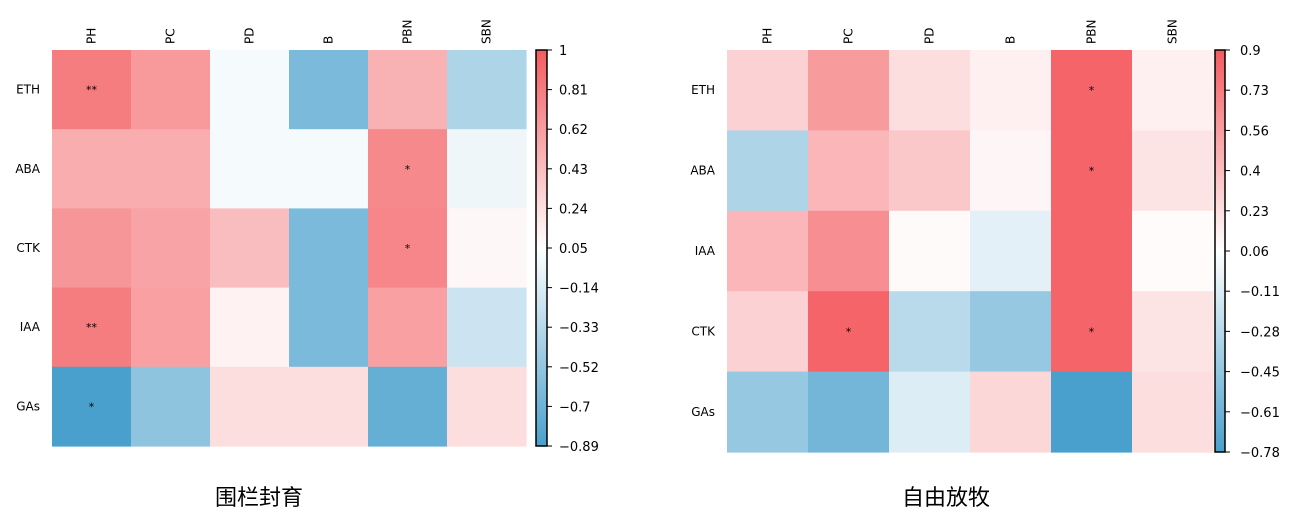  What do you see at coordinates (1254, 252) in the screenshot?
I see `colorbar-tick-label: 0.06` at bounding box center [1254, 252].